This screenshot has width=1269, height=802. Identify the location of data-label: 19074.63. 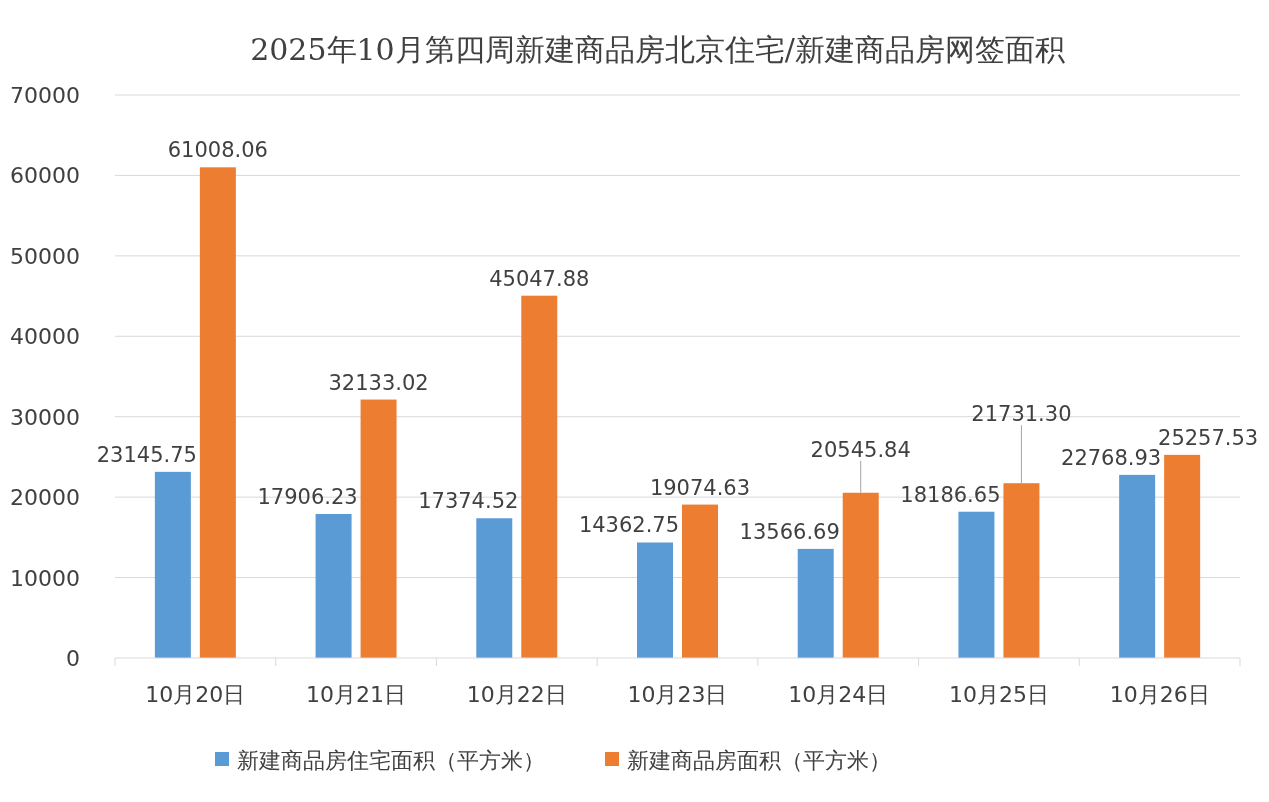
(700, 487).